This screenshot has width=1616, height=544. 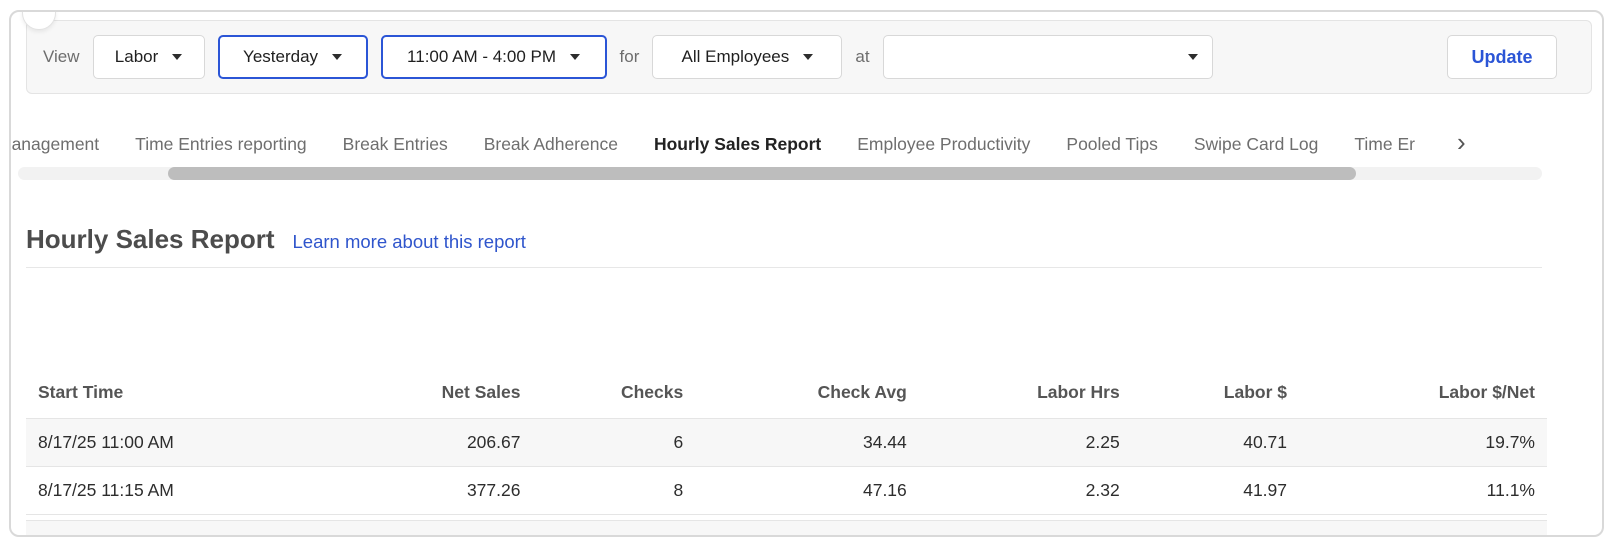 What do you see at coordinates (735, 56) in the screenshot?
I see `employees-value: All Employees` at bounding box center [735, 56].